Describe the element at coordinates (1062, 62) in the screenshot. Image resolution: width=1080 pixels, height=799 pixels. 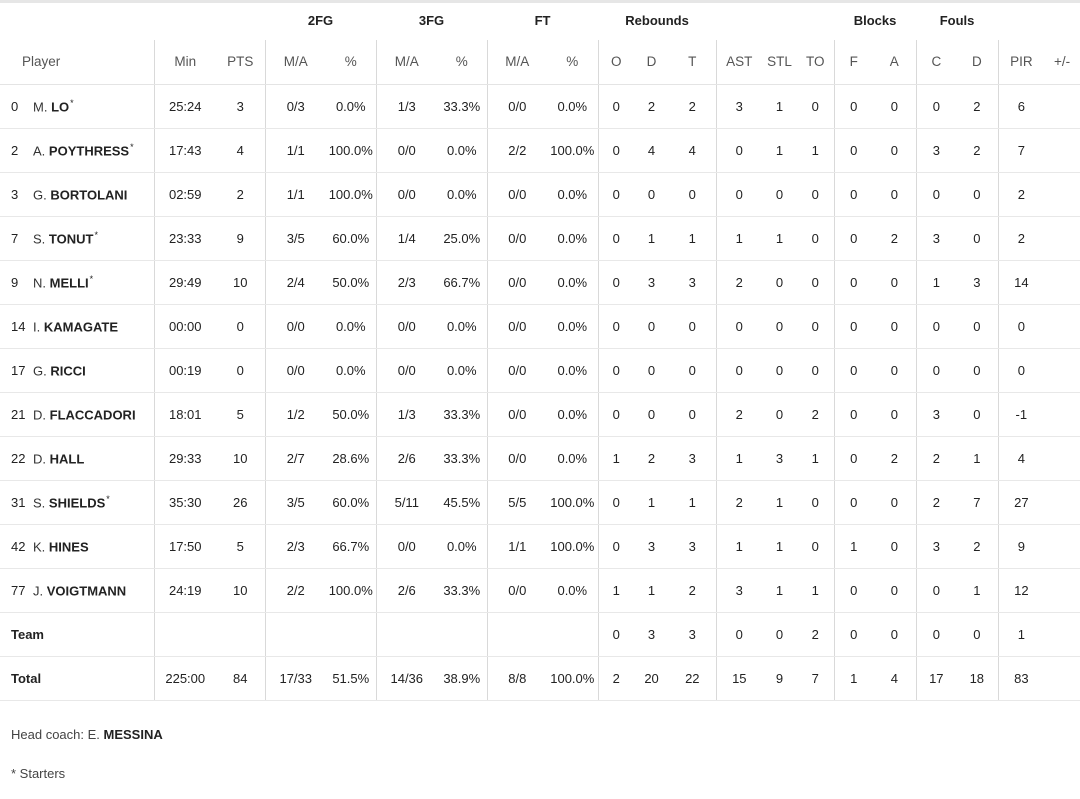
I see `col-plus-minus: +/-` at that location.